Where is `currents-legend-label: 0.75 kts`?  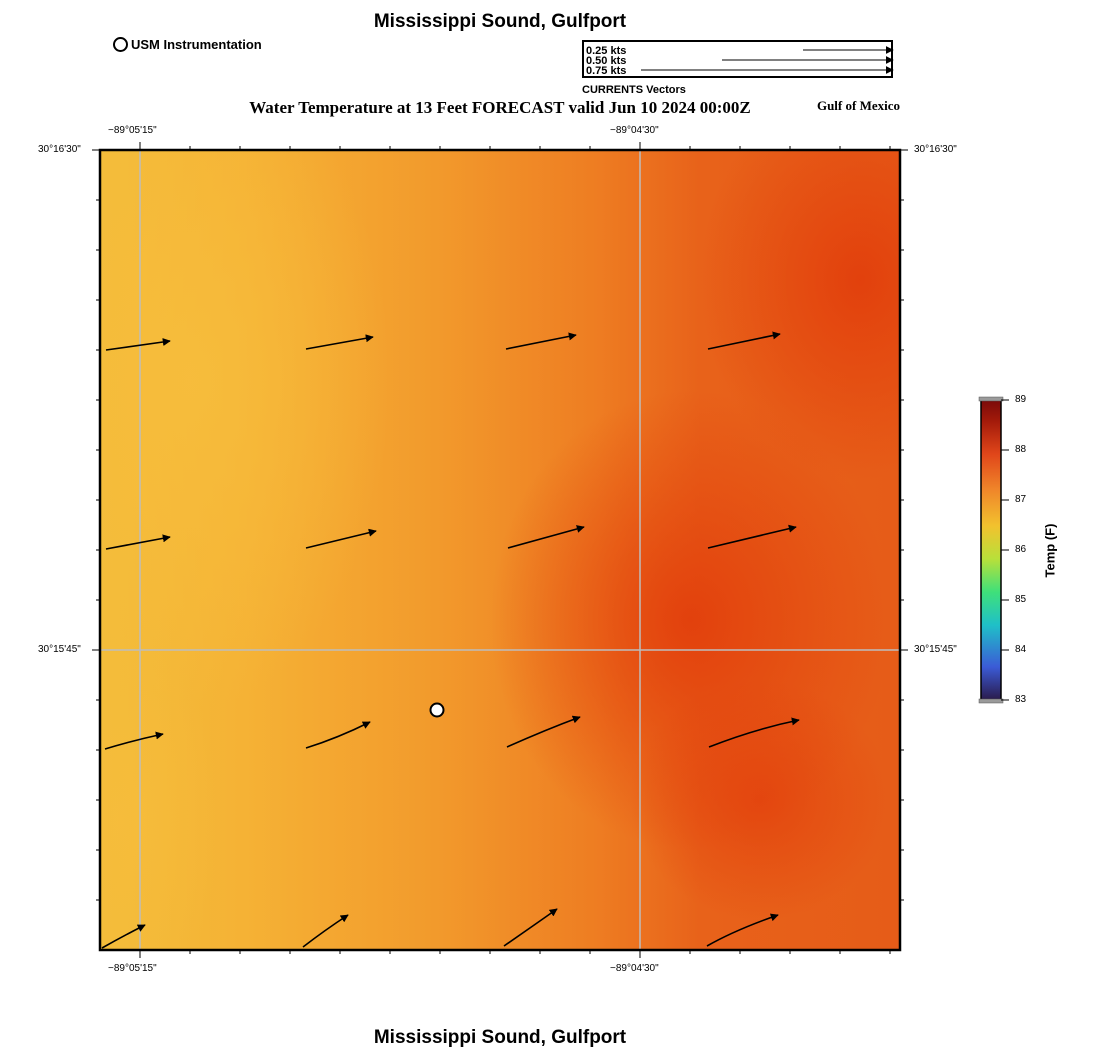
currents-legend-label: 0.75 kts is located at coordinates (606, 71).